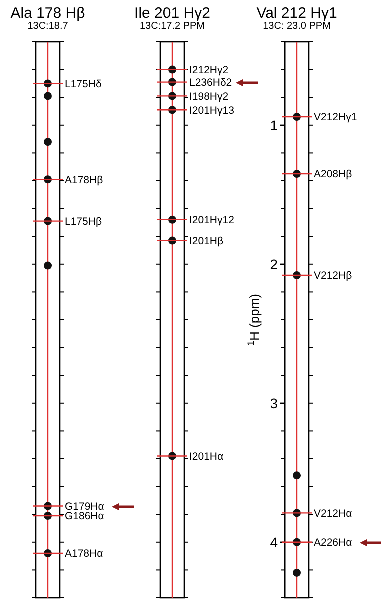 Image resolution: width=385 pixels, height=616 pixels. What do you see at coordinates (212, 110) in the screenshot?
I see `annotation: I201Hγ13` at bounding box center [212, 110].